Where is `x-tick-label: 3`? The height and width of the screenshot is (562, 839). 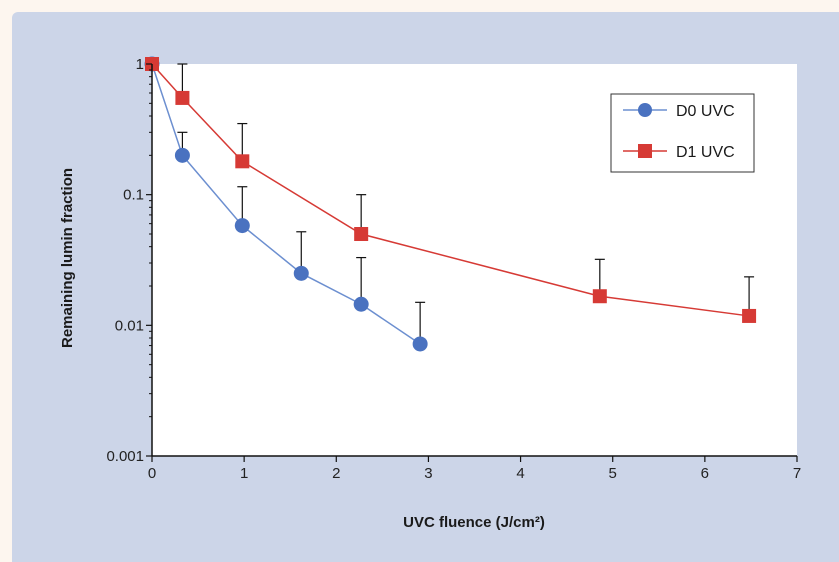 x-tick-label: 3 is located at coordinates (428, 473).